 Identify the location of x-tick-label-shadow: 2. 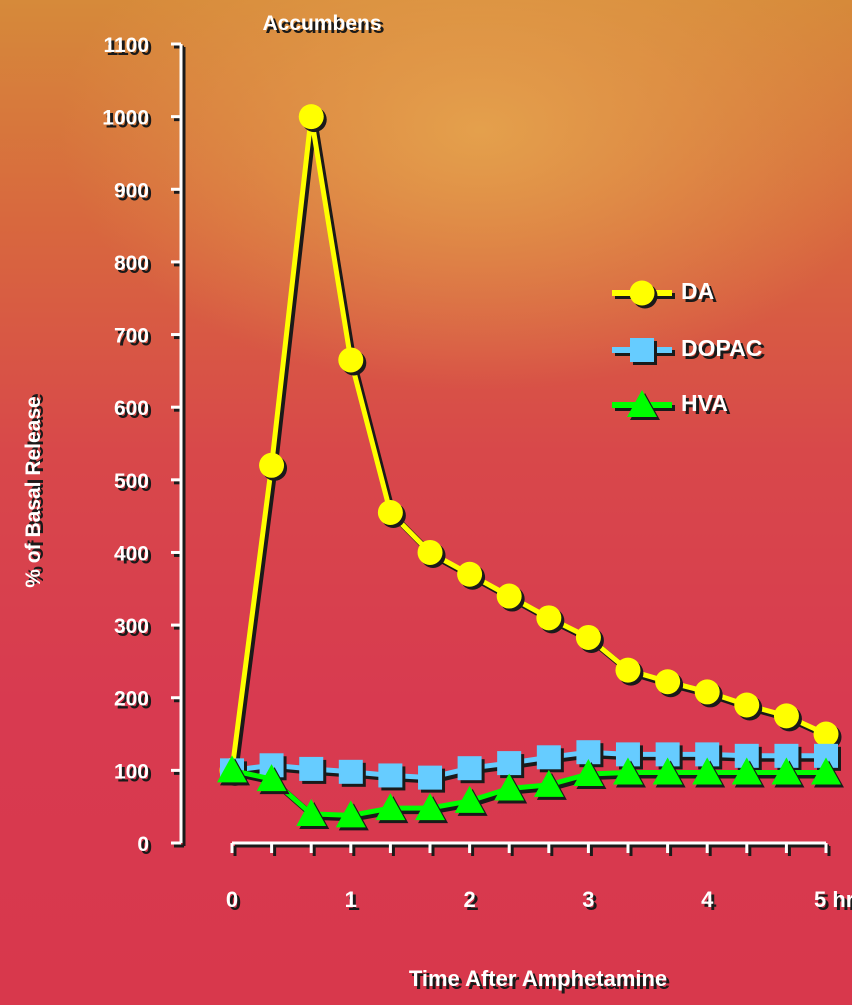
(472, 902).